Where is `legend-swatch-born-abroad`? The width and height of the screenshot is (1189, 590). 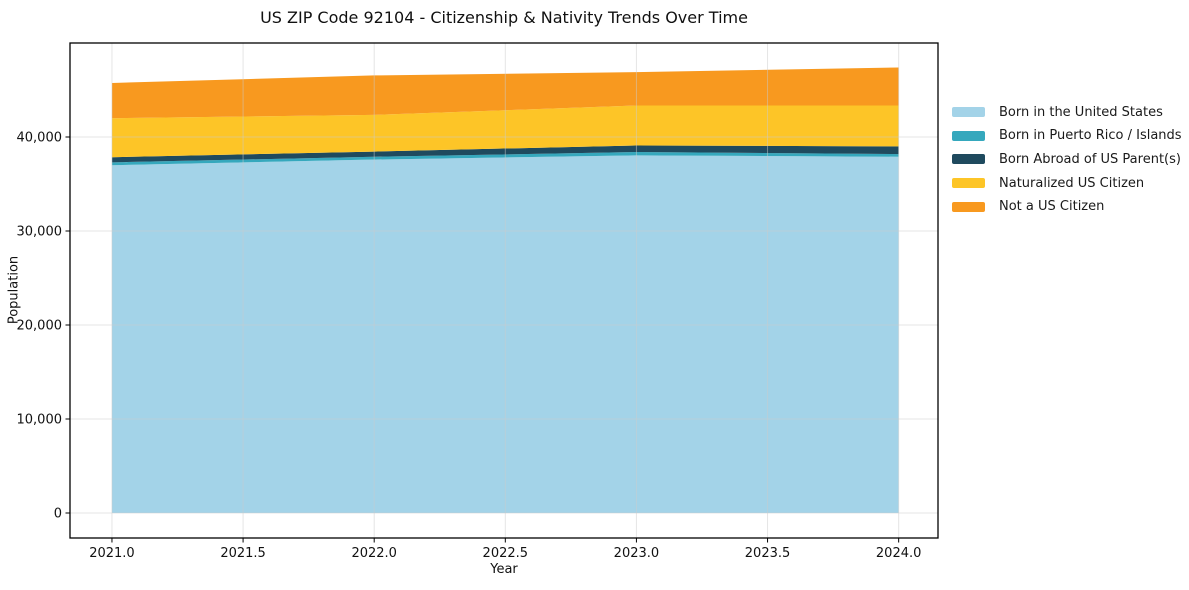
legend-swatch-born-abroad is located at coordinates (968, 159).